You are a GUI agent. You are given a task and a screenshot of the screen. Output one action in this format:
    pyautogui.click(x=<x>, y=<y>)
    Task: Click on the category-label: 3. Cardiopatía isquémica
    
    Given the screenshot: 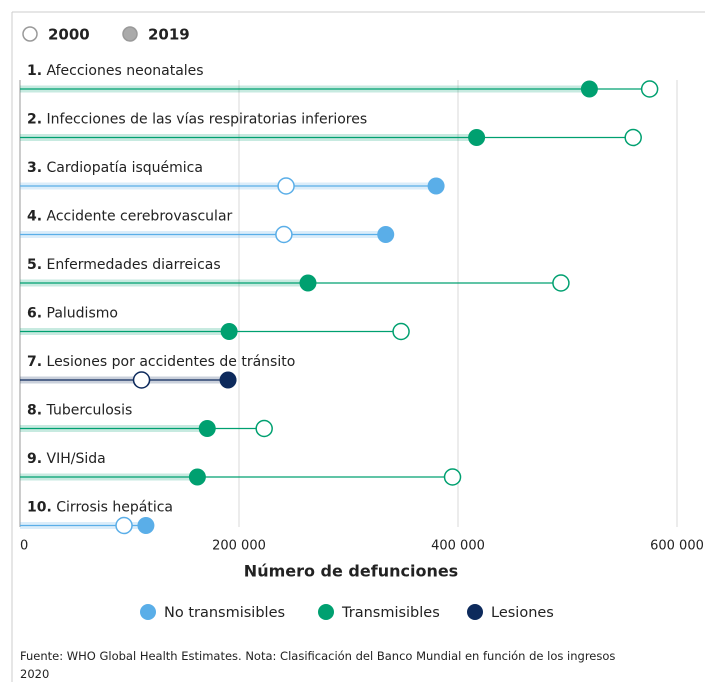 What is the action you would take?
    pyautogui.click(x=115, y=168)
    